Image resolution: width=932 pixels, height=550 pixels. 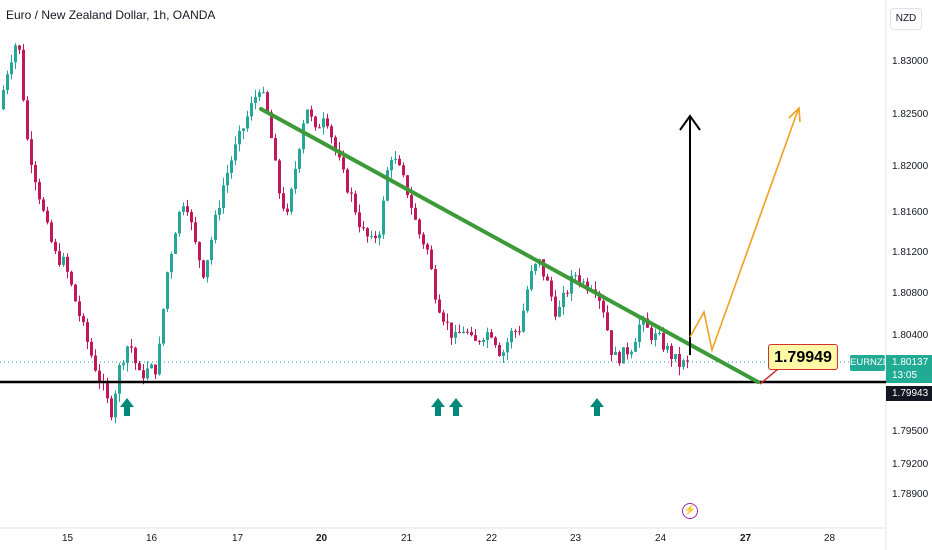 I want to click on price-tick-3: 1.81600, so click(x=910, y=212).